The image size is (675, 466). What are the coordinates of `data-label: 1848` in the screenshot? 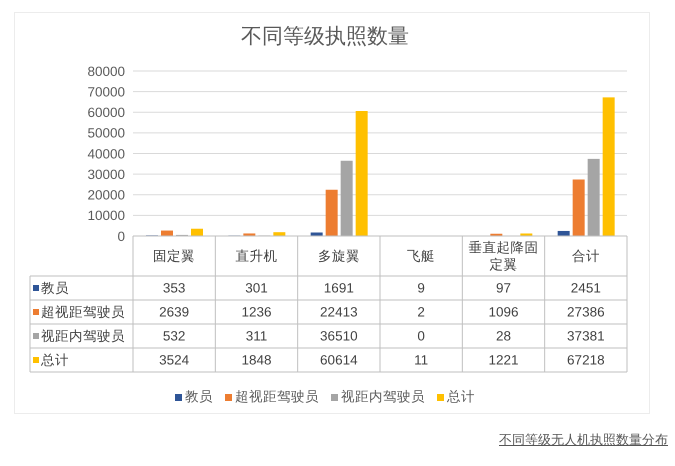 It's located at (256, 360).